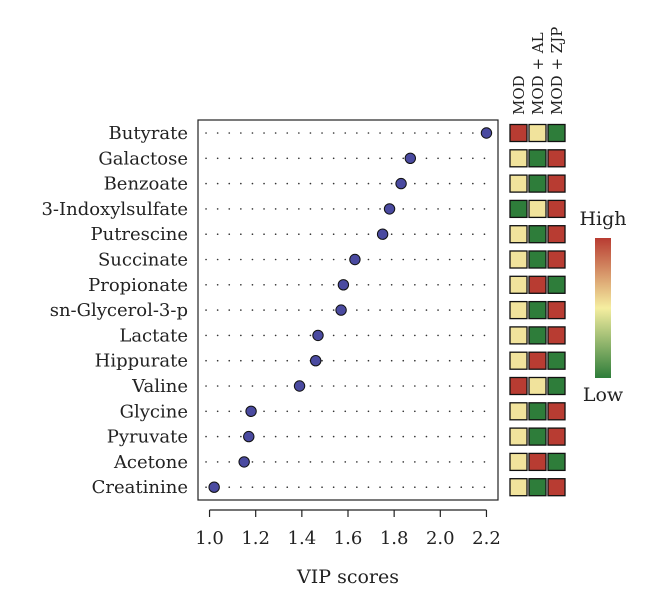 Image resolution: width=660 pixels, height=615 pixels. I want to click on x-tick-label: 1.0, so click(209, 538).